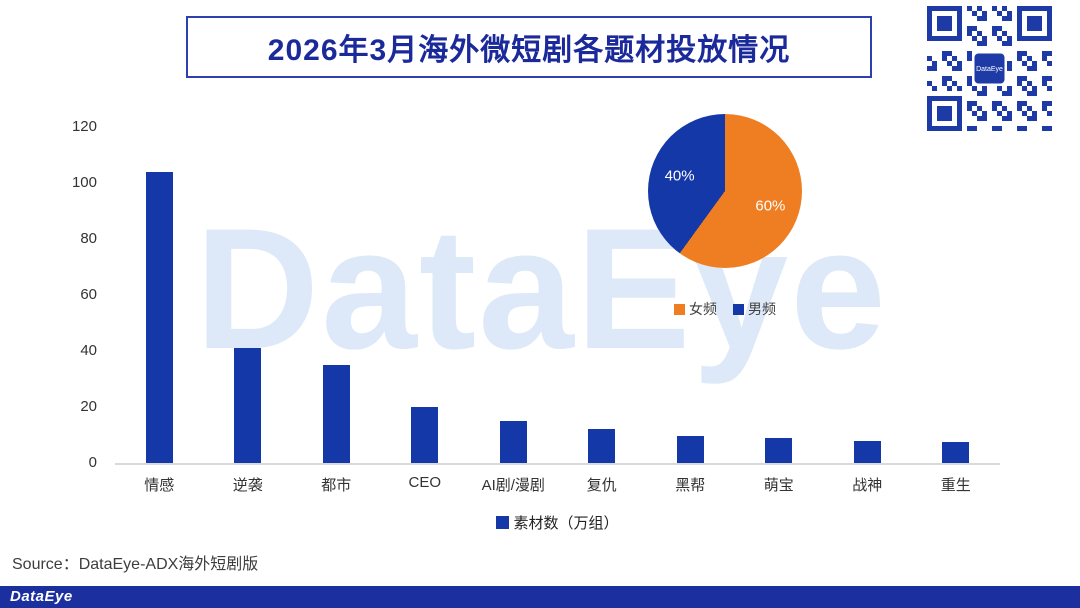 The width and height of the screenshot is (1080, 608). What do you see at coordinates (601, 485) in the screenshot?
I see `x-axis-label: 复仇` at bounding box center [601, 485].